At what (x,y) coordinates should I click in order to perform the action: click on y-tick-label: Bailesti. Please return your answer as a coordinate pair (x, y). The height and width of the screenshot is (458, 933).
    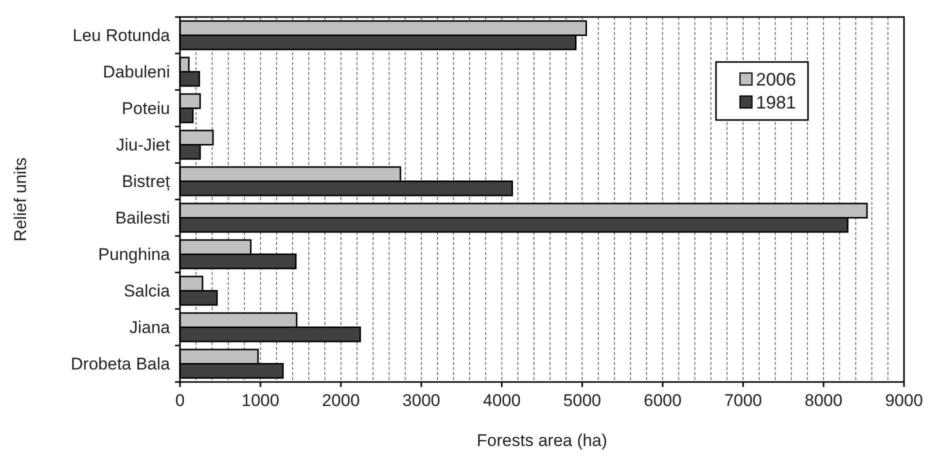
    Looking at the image, I should click on (142, 218).